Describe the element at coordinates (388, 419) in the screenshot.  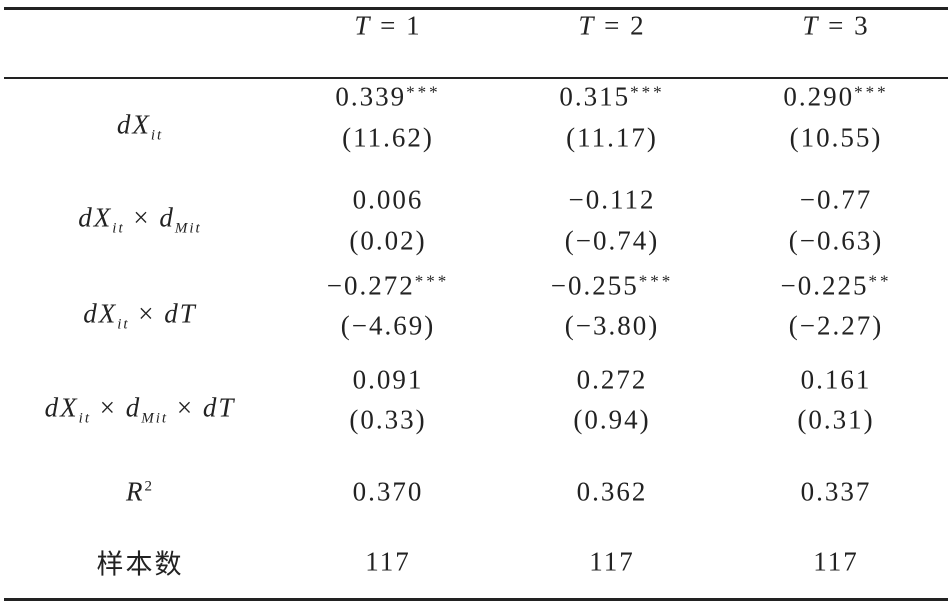
I see `t-statistic: (0.33)` at that location.